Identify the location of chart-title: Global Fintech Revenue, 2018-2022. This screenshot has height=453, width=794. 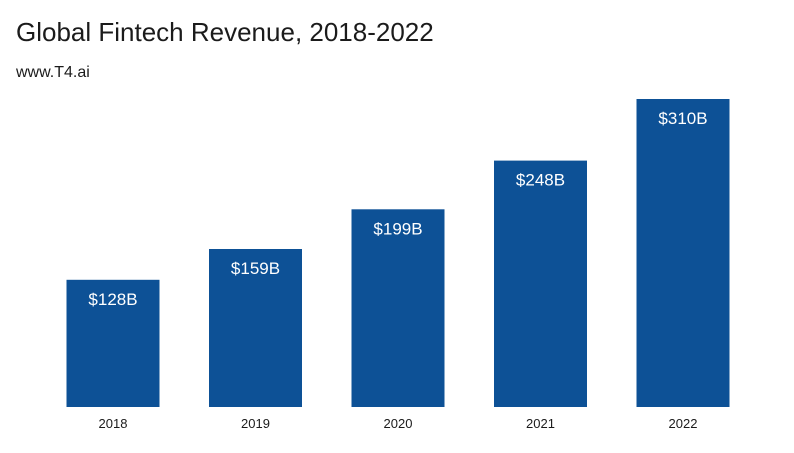
(225, 32).